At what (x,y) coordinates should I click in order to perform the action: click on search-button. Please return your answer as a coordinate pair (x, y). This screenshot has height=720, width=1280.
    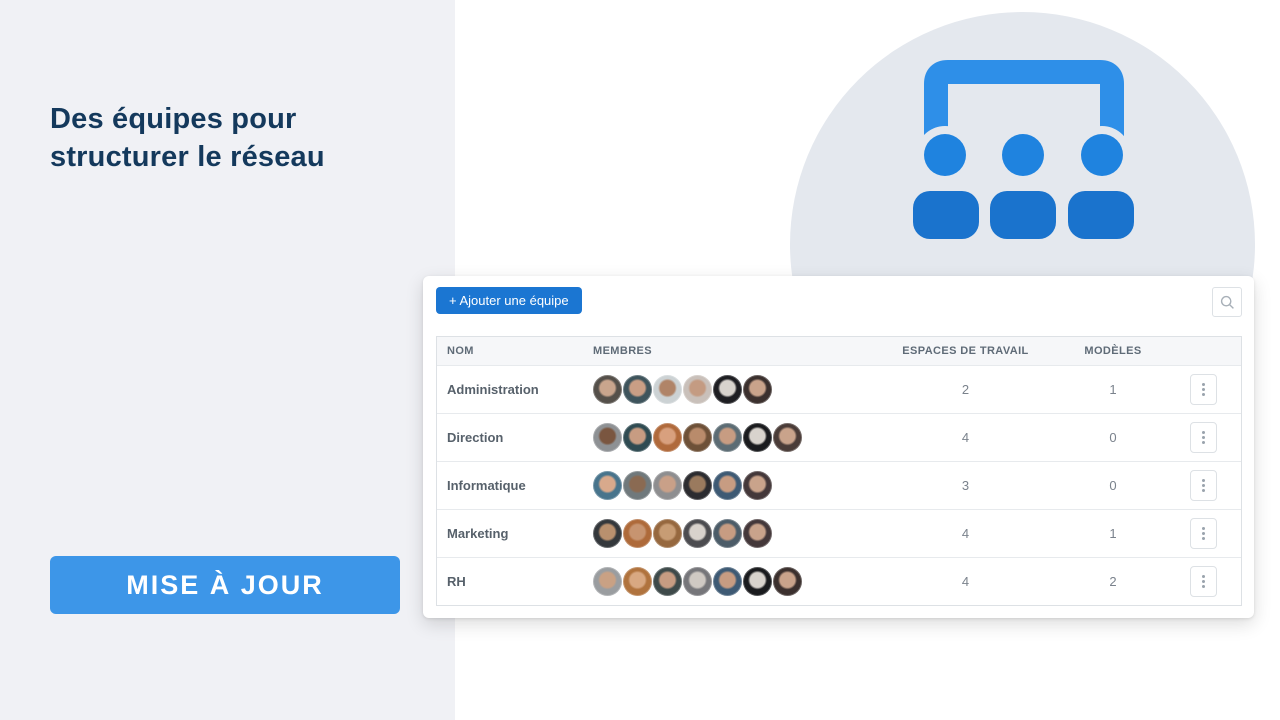
    Looking at the image, I should click on (1227, 302).